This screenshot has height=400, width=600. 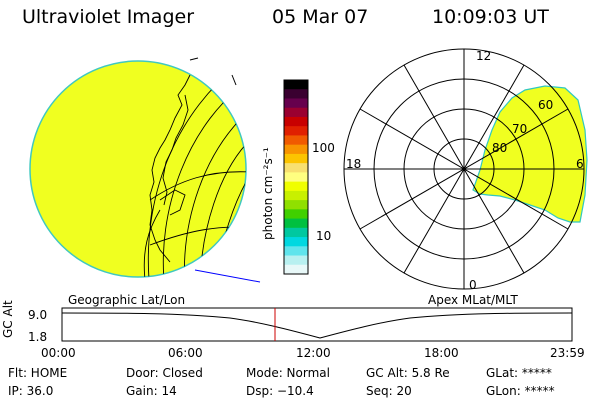 I want to click on color-scale-bar, so click(x=296, y=177).